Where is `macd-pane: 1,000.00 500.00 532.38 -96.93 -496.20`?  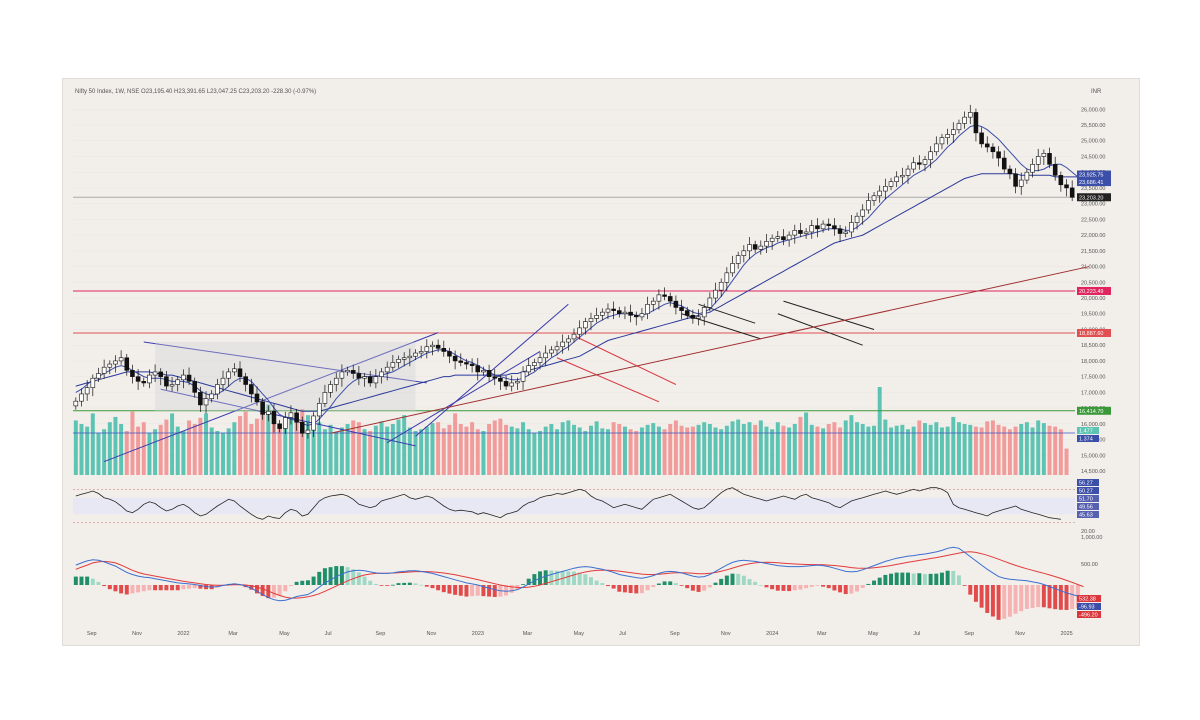
macd-pane: 1,000.00 500.00 532.38 -96.93 -496.20 is located at coordinates (587, 577).